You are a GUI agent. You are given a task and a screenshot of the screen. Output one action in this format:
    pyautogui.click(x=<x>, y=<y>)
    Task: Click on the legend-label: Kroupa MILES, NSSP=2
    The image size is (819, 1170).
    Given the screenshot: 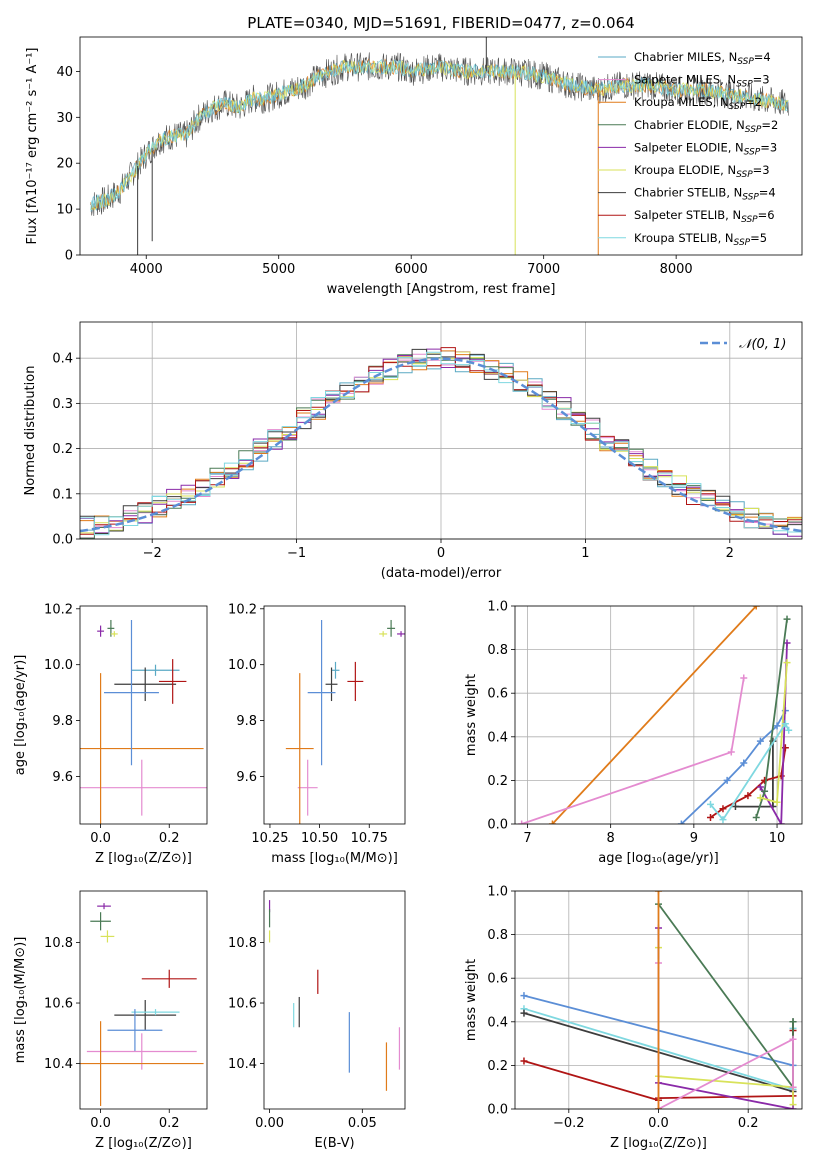 What is the action you would take?
    pyautogui.click(x=698, y=103)
    